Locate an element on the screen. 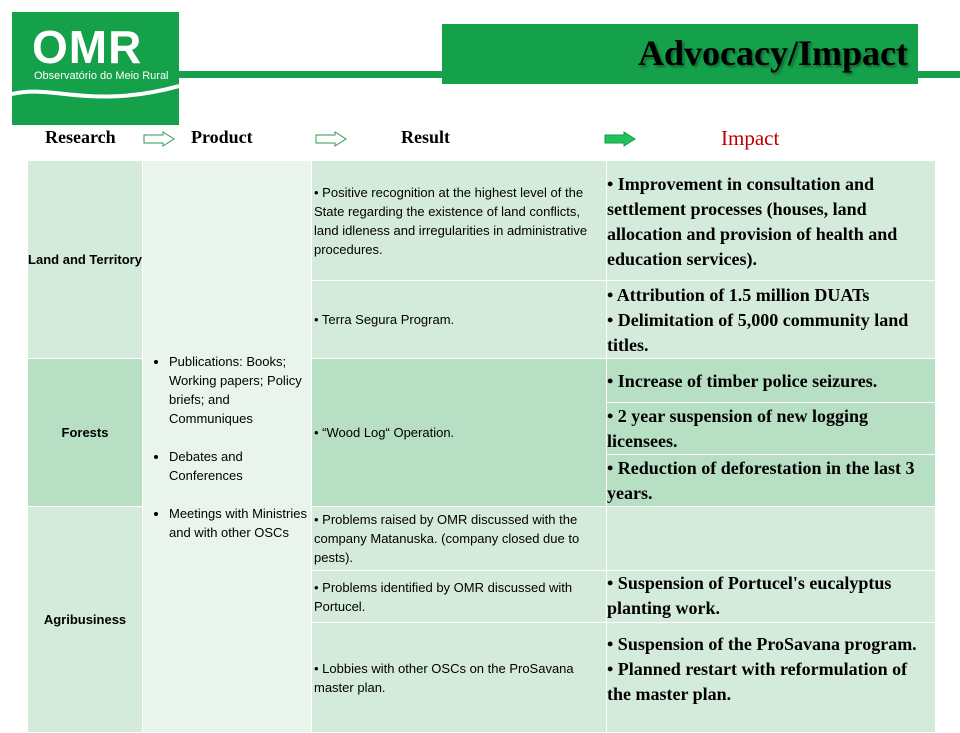  impact-line: • Attribution of 1.5 million DUATs is located at coordinates (738, 295).